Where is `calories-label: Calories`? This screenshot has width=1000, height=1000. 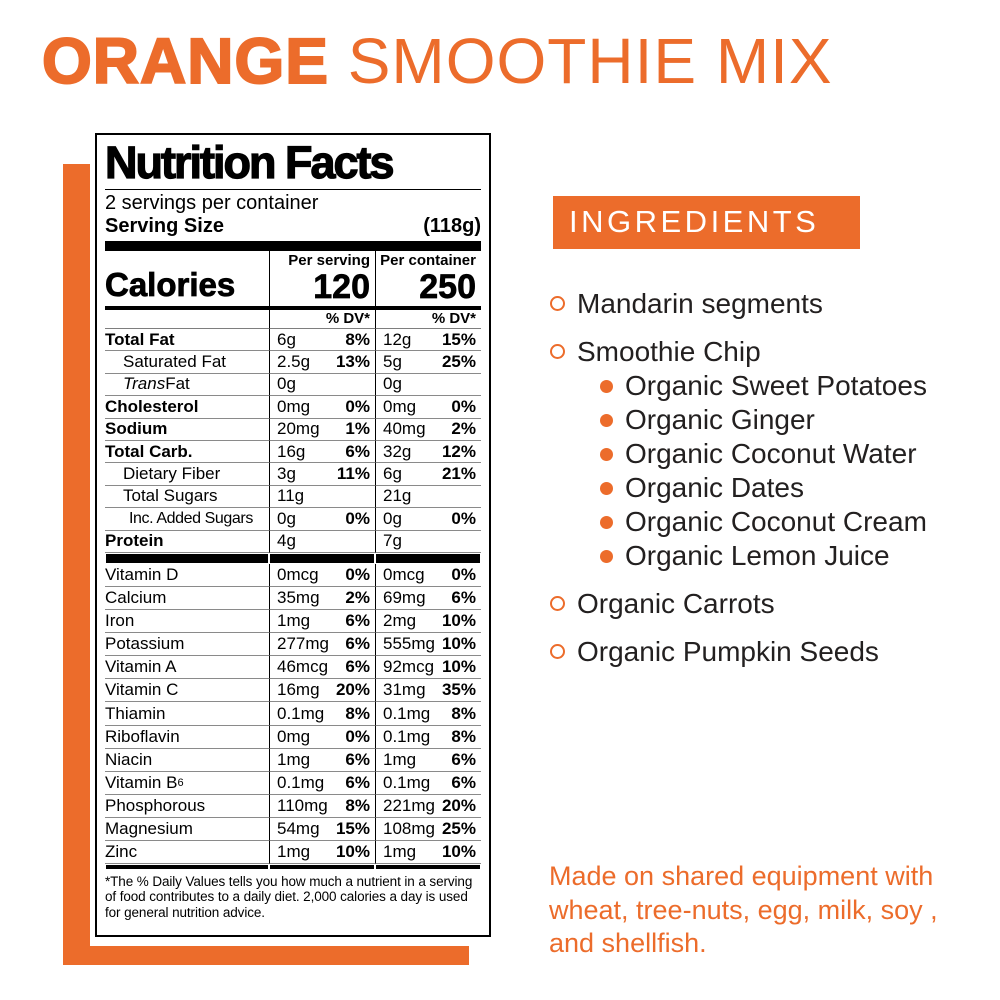
calories-label: Calories is located at coordinates (187, 280).